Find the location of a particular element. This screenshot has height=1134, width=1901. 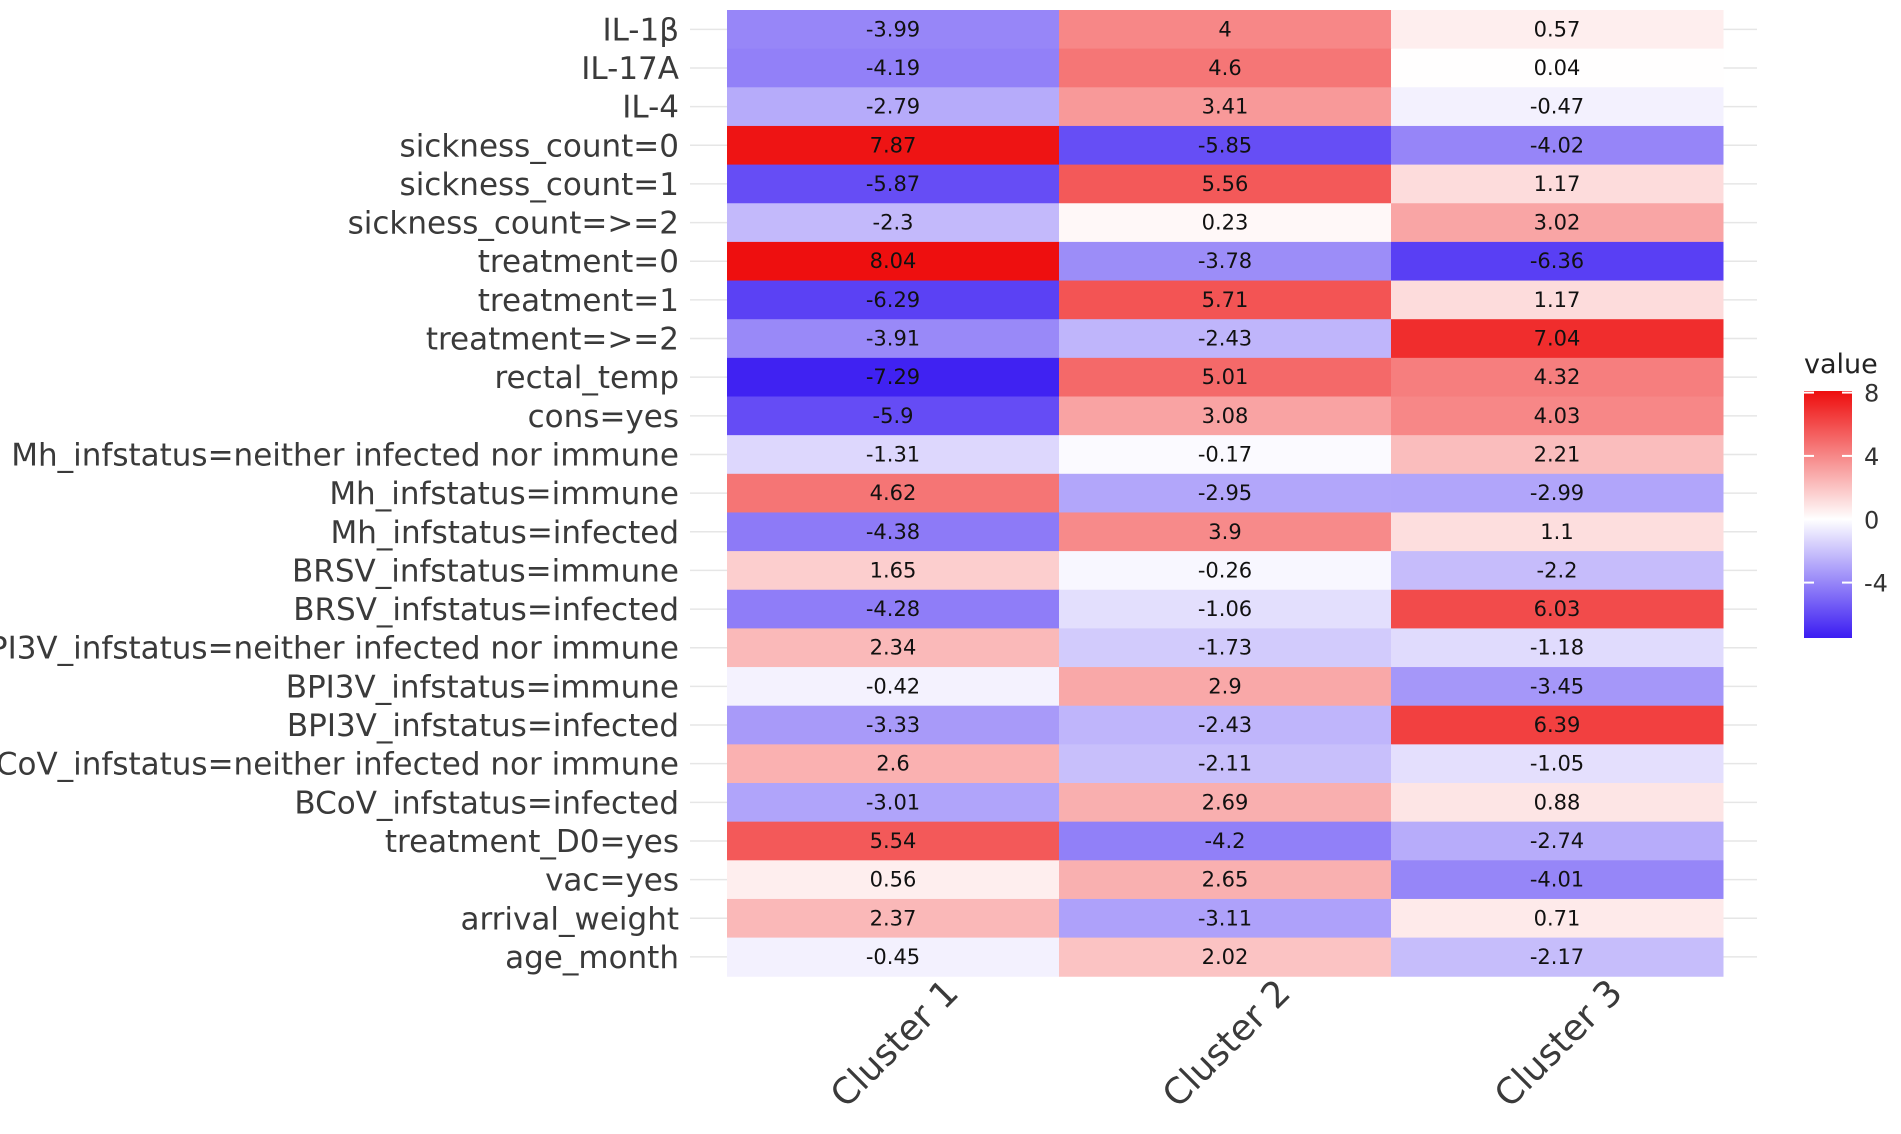

column-labels: Cluster 1 Cluster 2 Cluster 3 is located at coordinates (1227, 1044).